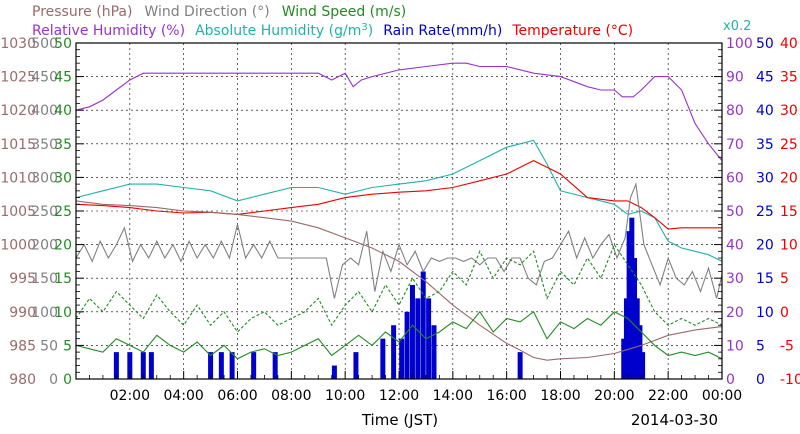  I want to click on tick-temperature: 5, so click(784, 279).